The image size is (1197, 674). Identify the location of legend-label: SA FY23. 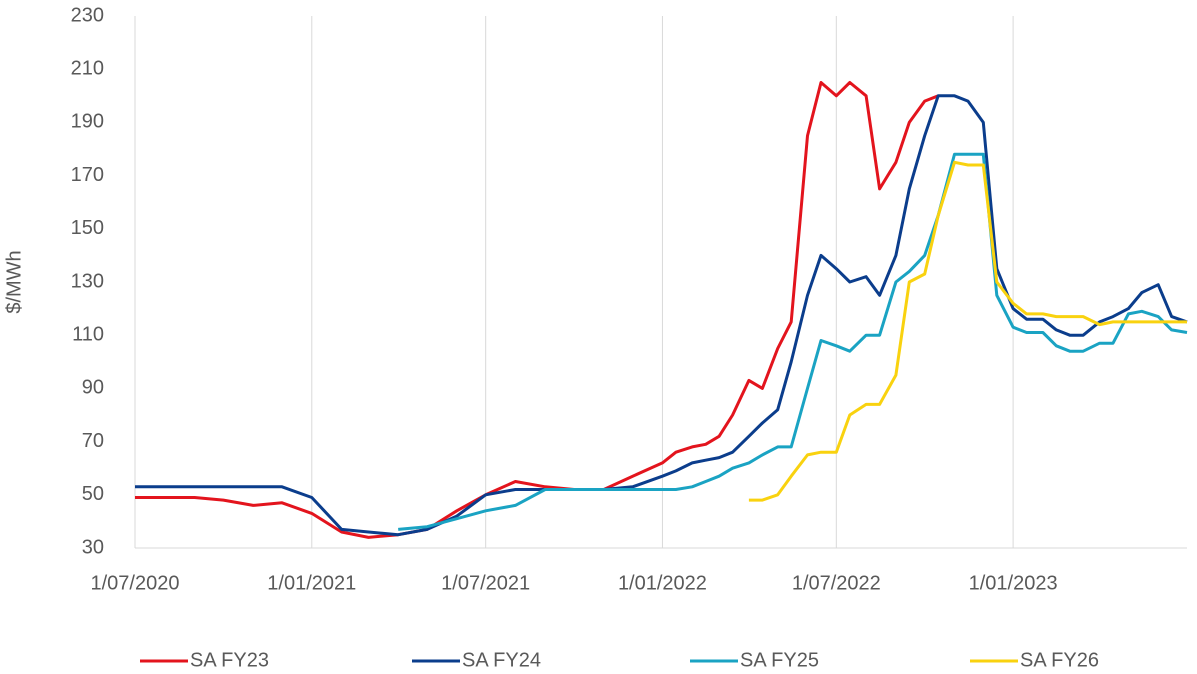
(229, 660).